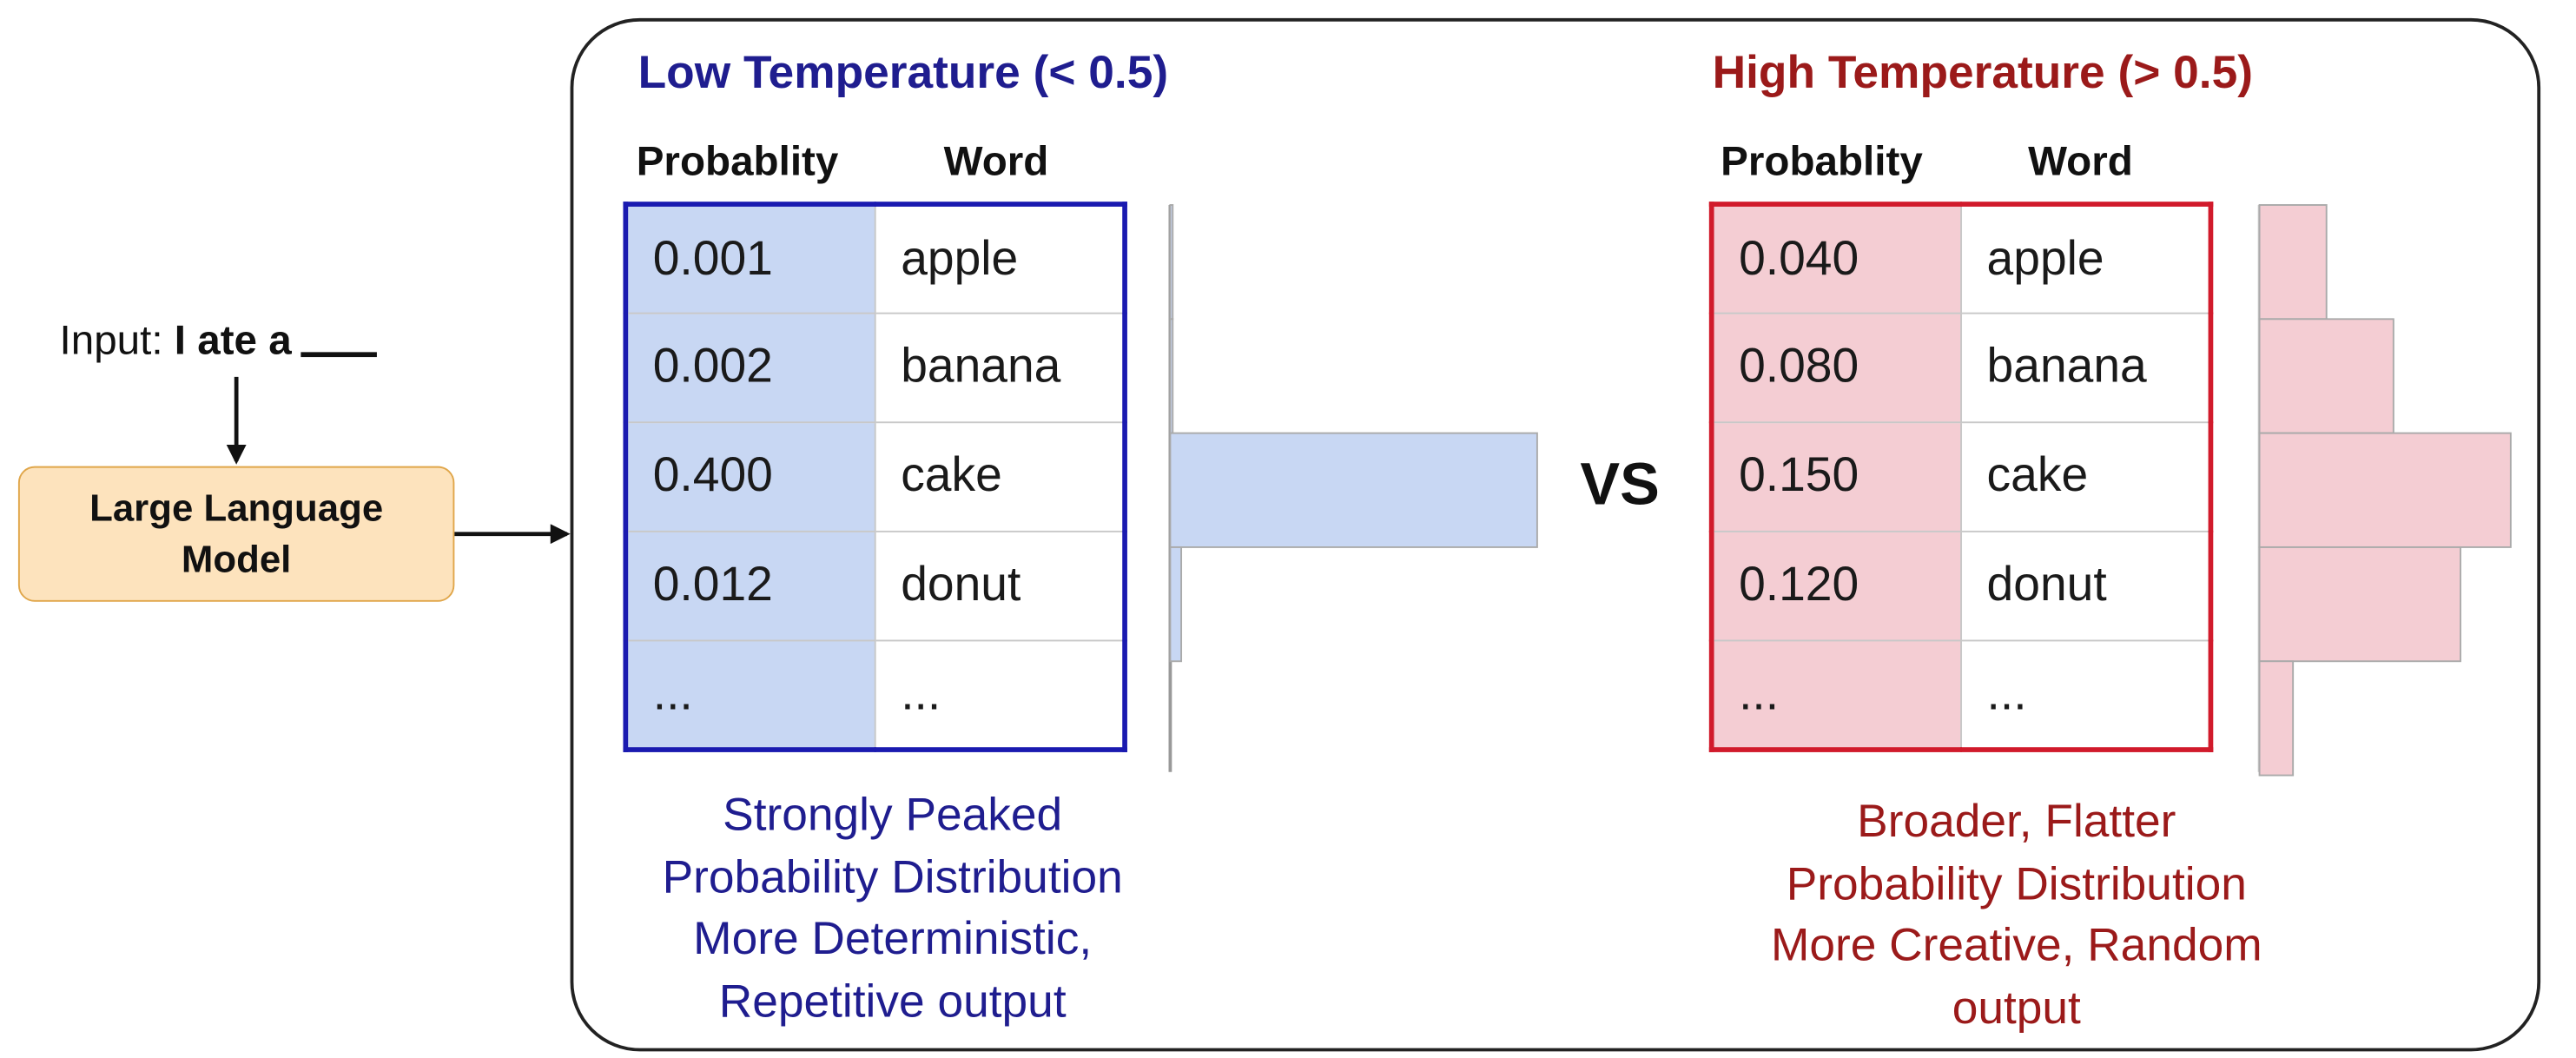 Image resolution: width=2576 pixels, height=1058 pixels. Describe the element at coordinates (1837, 476) in the screenshot. I see `prob-cell: 0.150` at that location.